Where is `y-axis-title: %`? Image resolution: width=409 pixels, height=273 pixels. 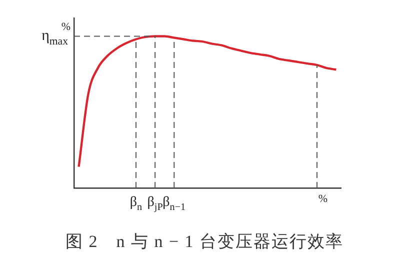
y-axis-title: % is located at coordinates (66, 27).